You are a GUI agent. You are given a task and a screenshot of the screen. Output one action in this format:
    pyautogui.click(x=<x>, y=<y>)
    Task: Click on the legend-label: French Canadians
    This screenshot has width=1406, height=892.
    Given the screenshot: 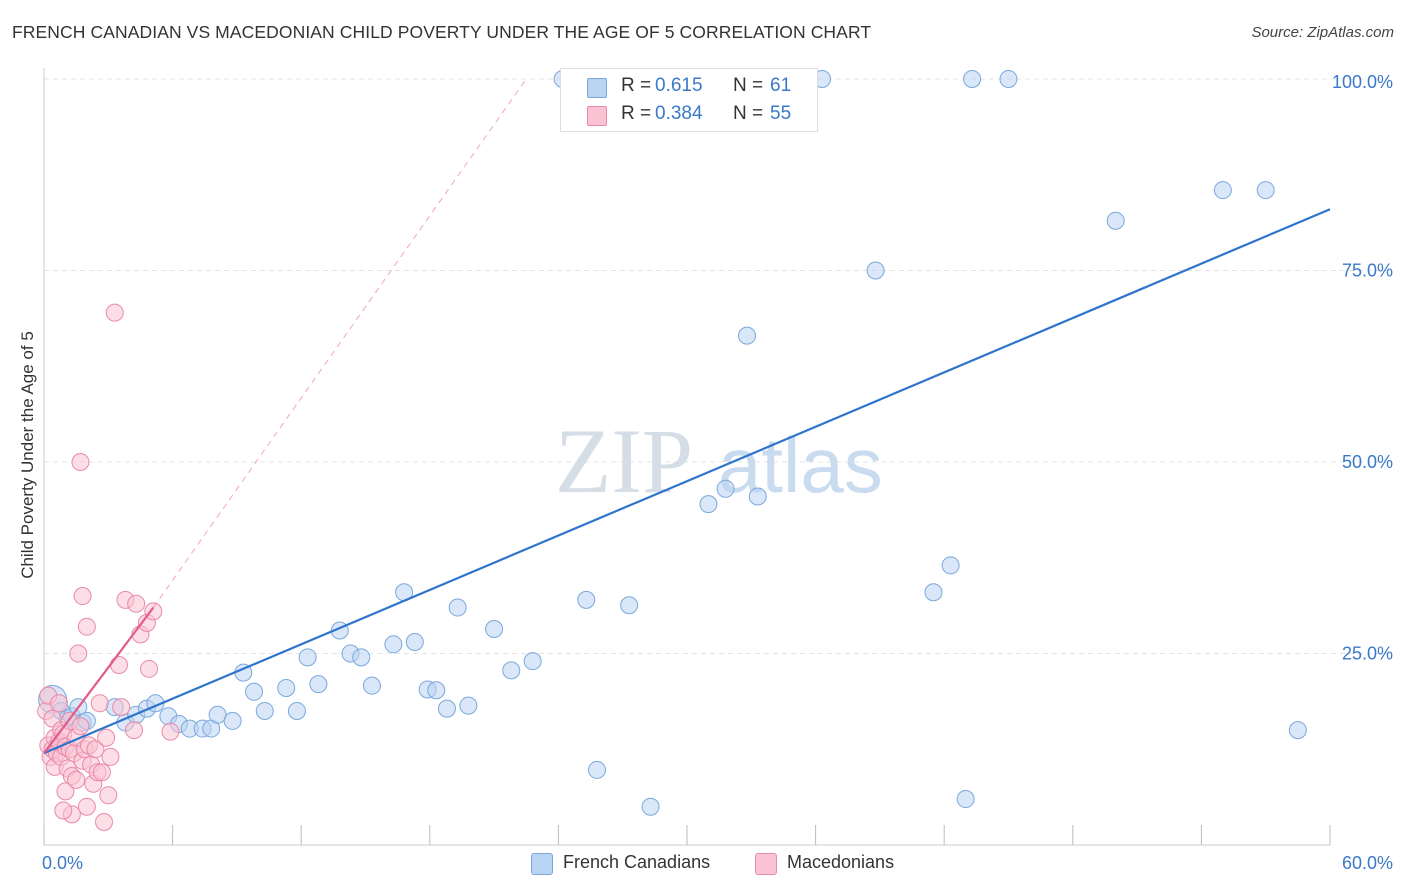 What is the action you would take?
    pyautogui.click(x=637, y=862)
    